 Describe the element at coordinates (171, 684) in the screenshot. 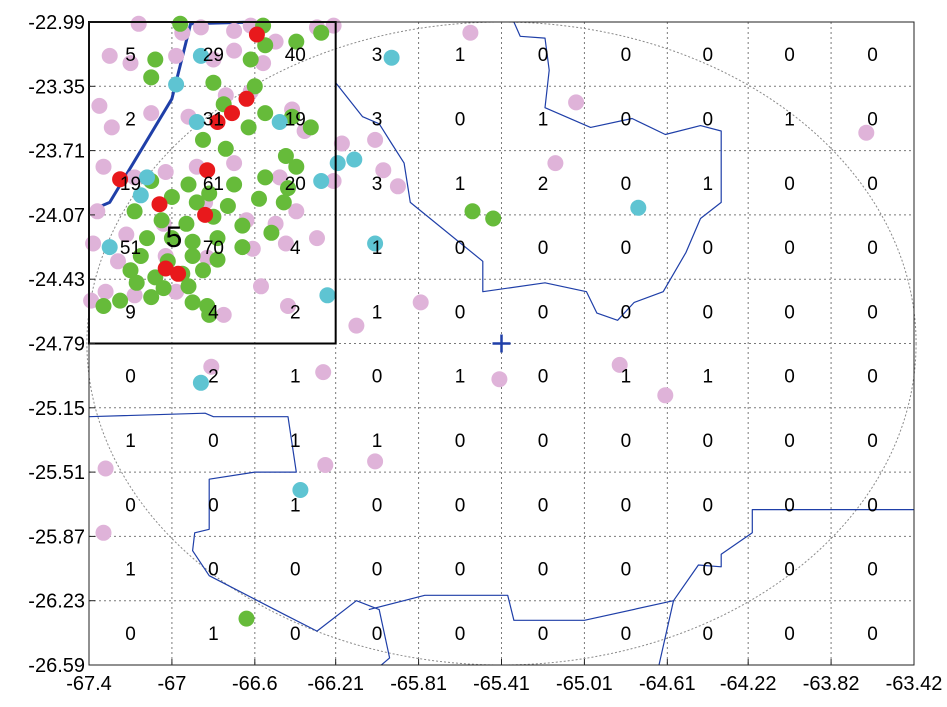

I see `x-tick-label: -67` at that location.